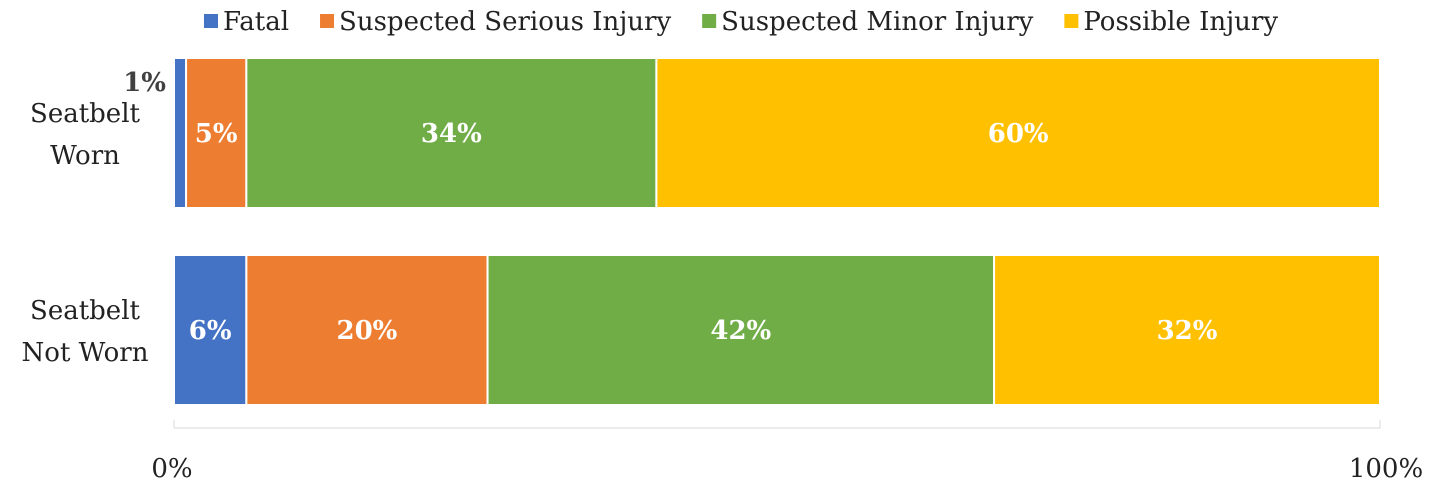  What do you see at coordinates (171, 469) in the screenshot?
I see `x-tick-label: 0%` at bounding box center [171, 469].